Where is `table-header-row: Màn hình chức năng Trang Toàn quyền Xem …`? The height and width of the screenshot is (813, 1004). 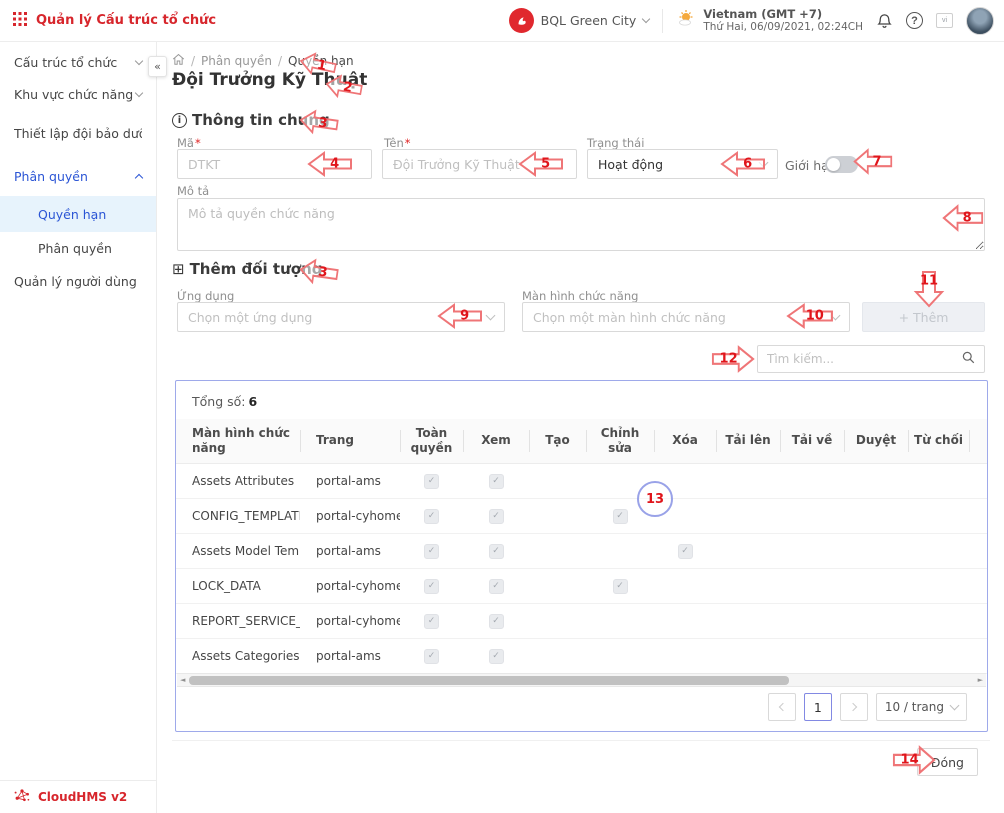 table-header-row: Màn hình chức năng Trang Toàn quyền Xem … is located at coordinates (581, 441).